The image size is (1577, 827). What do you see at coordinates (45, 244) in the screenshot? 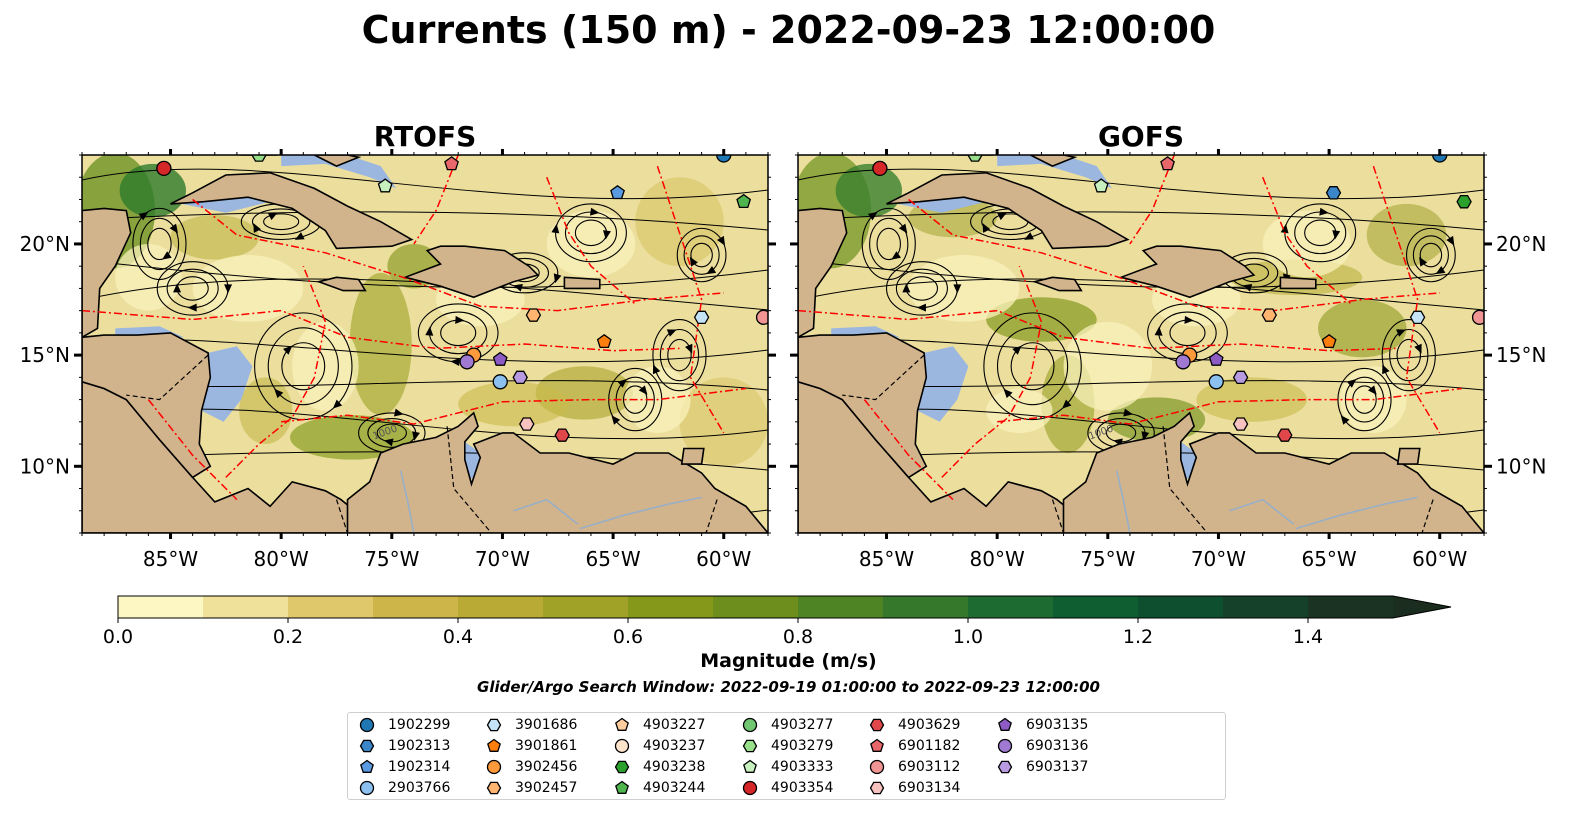
I see `lat-tick-label-left: 20°N` at bounding box center [45, 244].